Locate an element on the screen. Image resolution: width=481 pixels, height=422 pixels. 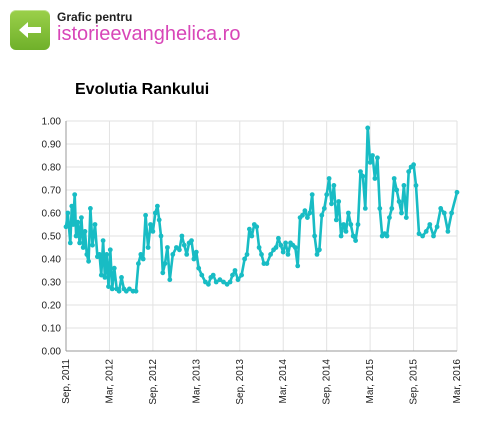
x-tick-label: Mar, 2013 is located at coordinates (196, 381).